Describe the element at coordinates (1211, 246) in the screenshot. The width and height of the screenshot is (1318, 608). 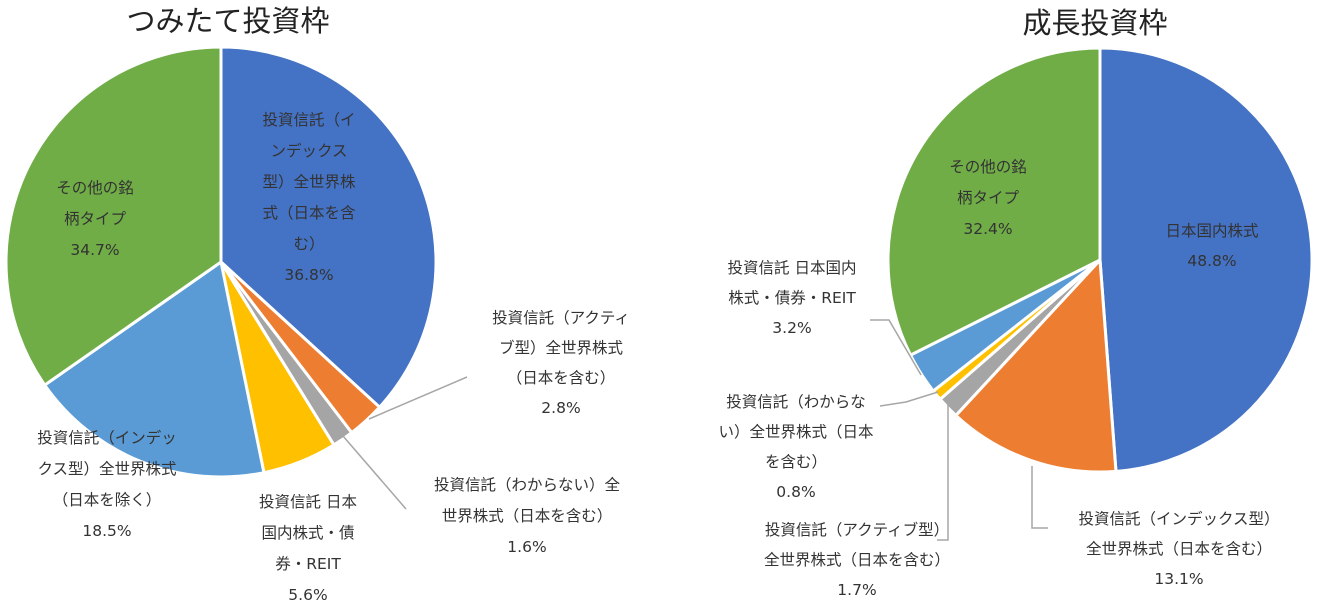
I see `slice-label: 日本国内株式 48.8%` at that location.